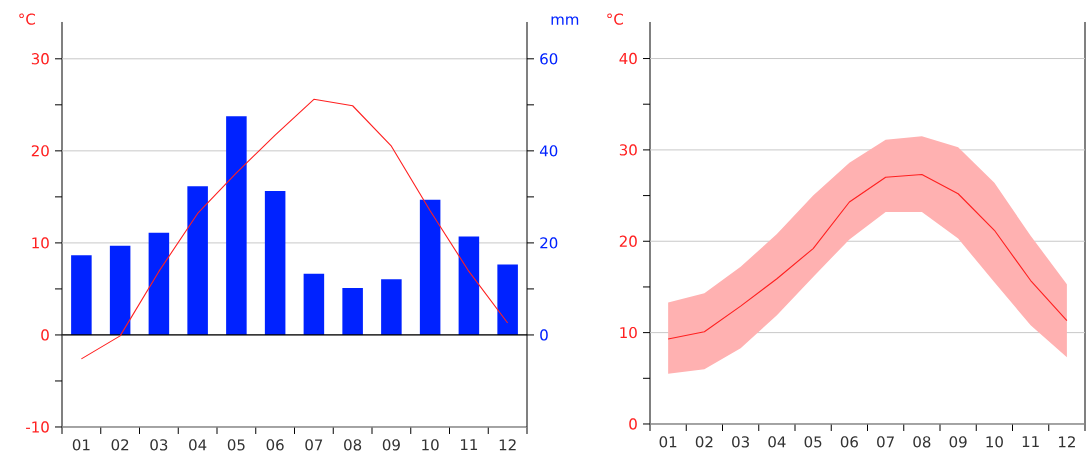  What do you see at coordinates (867, 257) in the screenshot?
I see `line-series` at bounding box center [867, 257].